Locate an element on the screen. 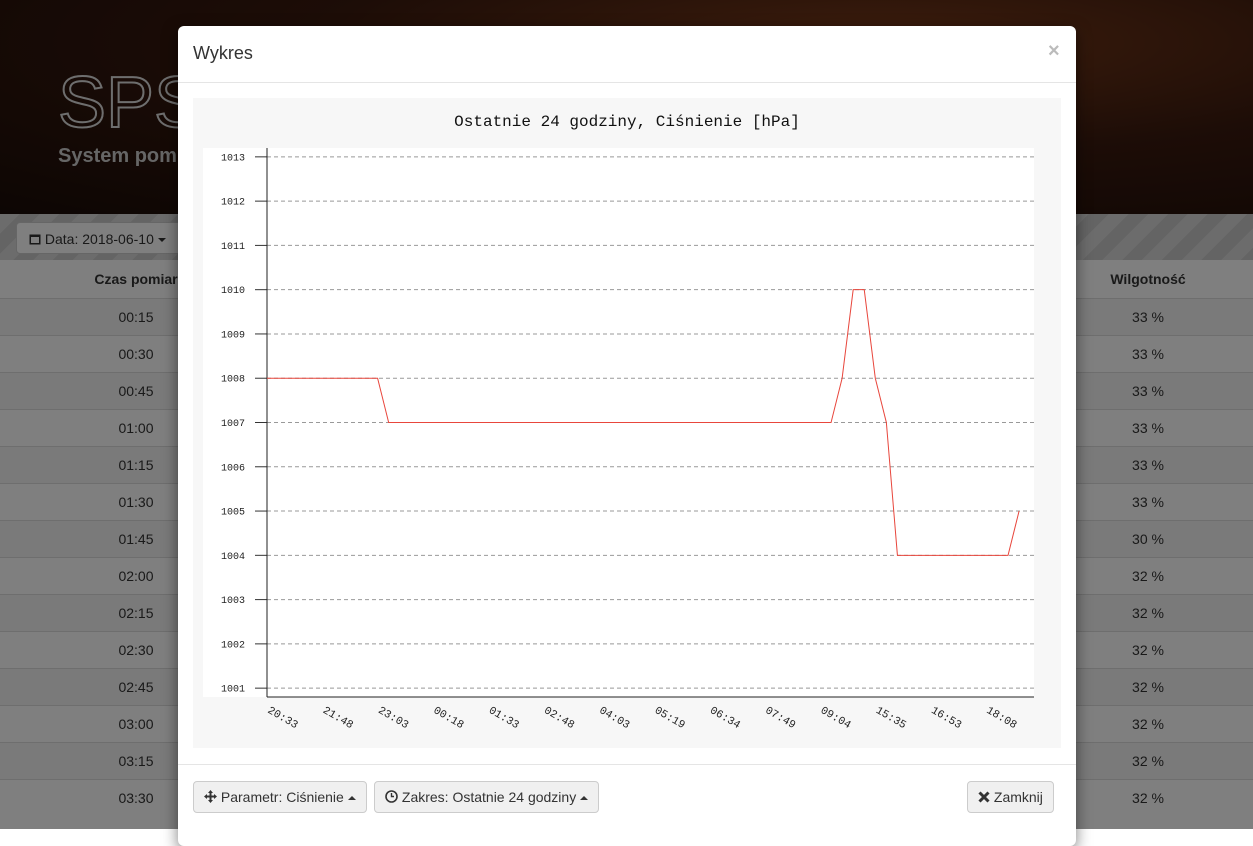  parameter-button: Parametr: Ciśnienie is located at coordinates (280, 797).